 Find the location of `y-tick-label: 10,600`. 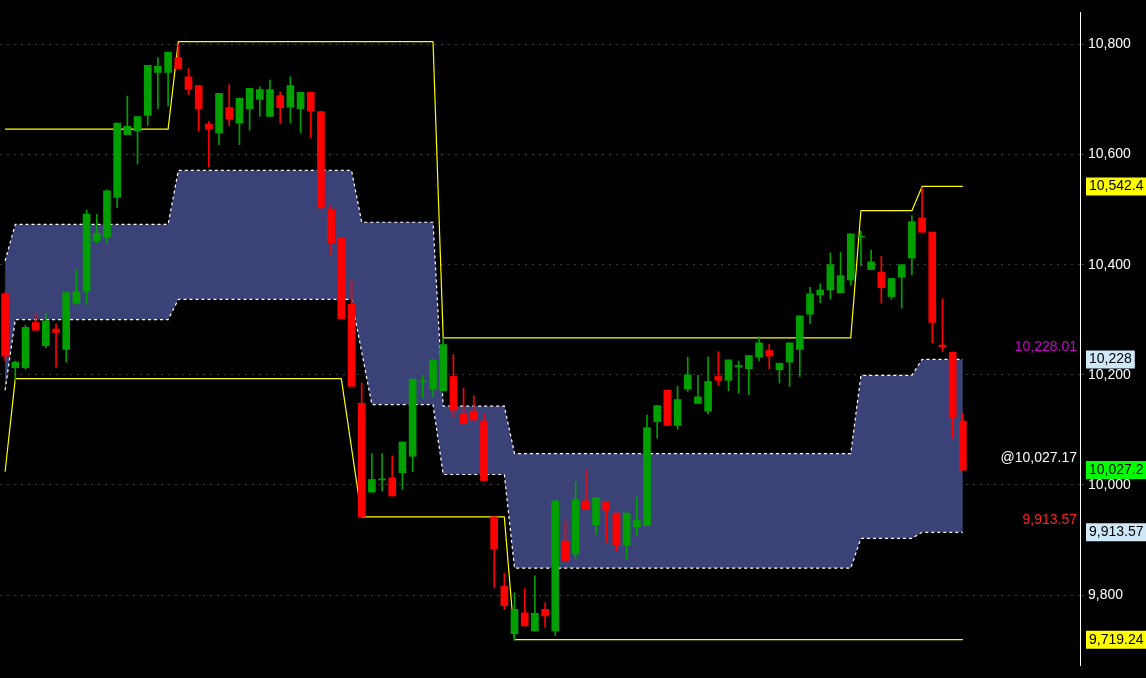

y-tick-label: 10,600 is located at coordinates (1110, 153).